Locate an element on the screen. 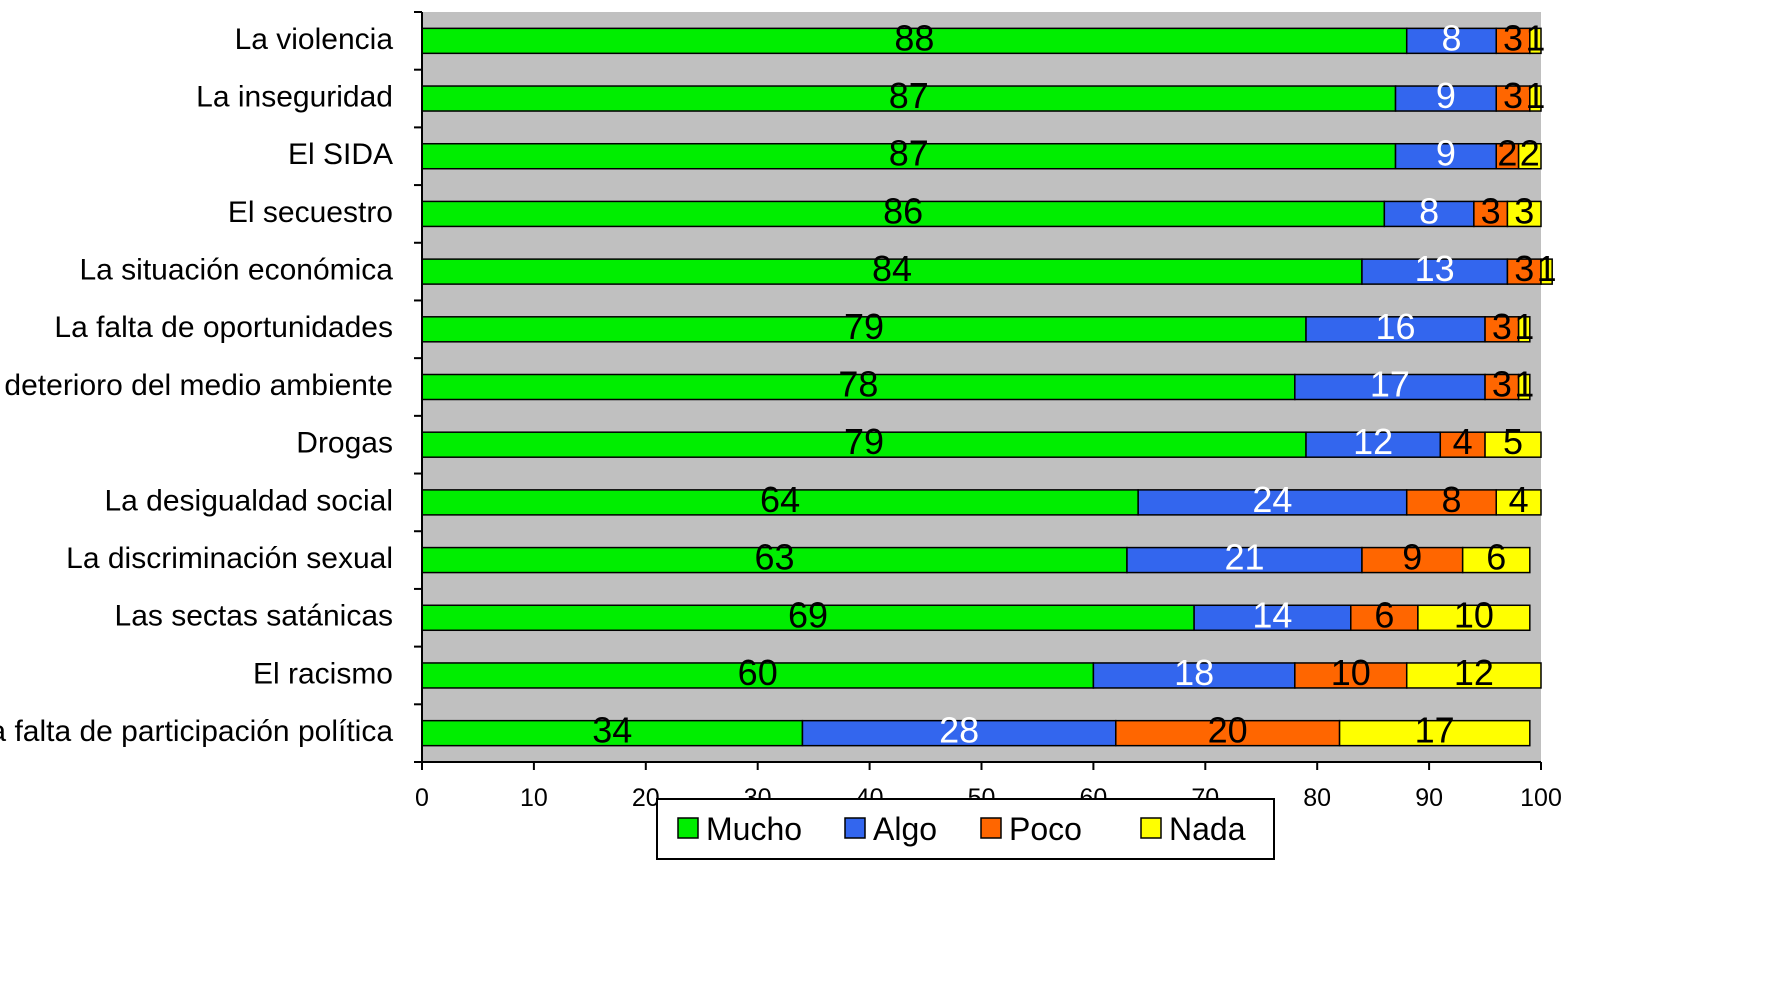  category-label: Las sectas satánicas is located at coordinates (254, 616).